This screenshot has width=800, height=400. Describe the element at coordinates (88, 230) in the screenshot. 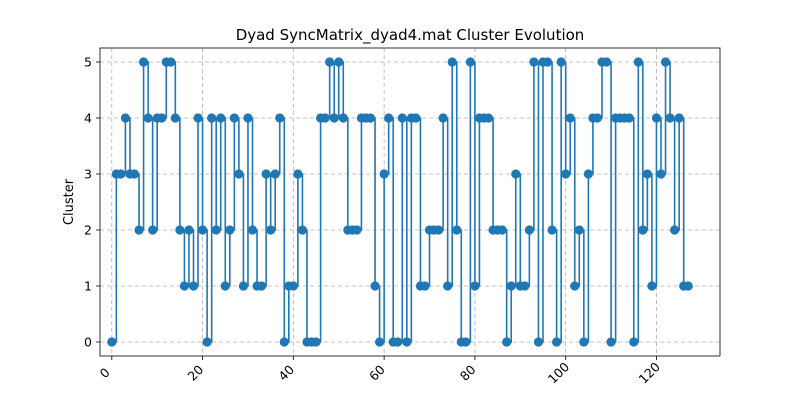

I see `y-tick-label: 2` at that location.